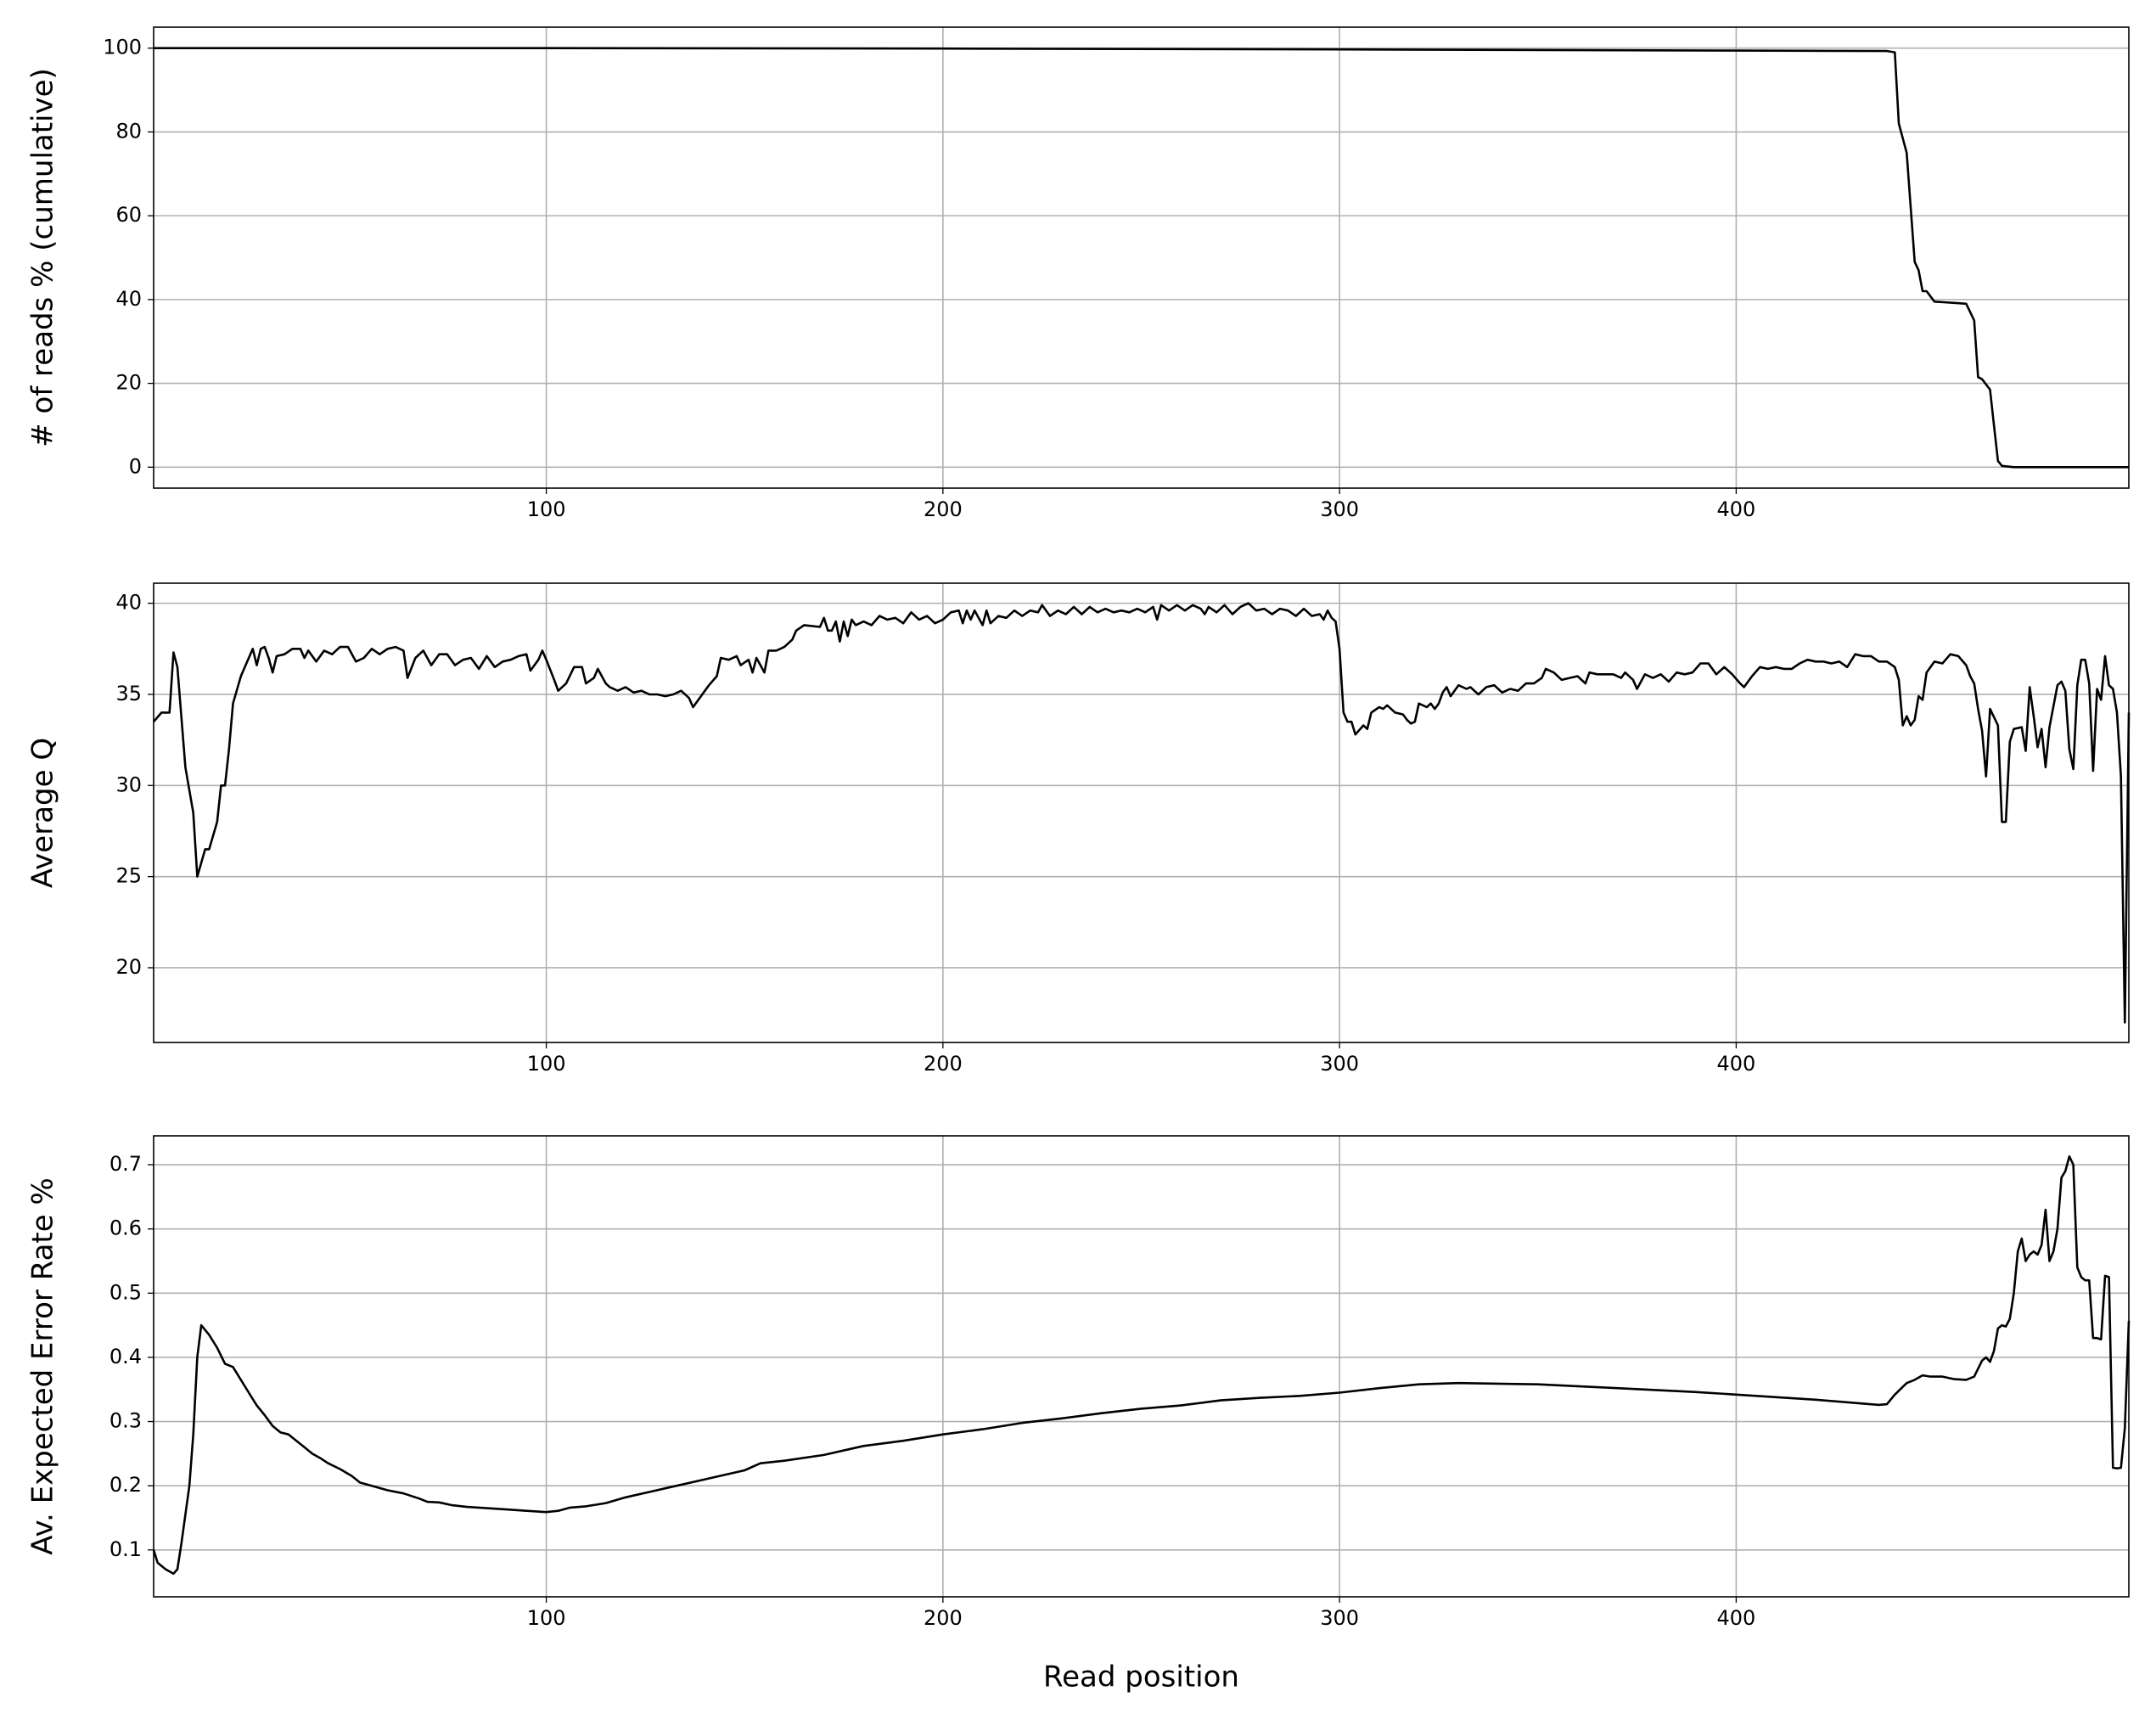 The image size is (2156, 1725). Describe the element at coordinates (125, 1164) in the screenshot. I see `y-tick-label: 0.7` at that location.